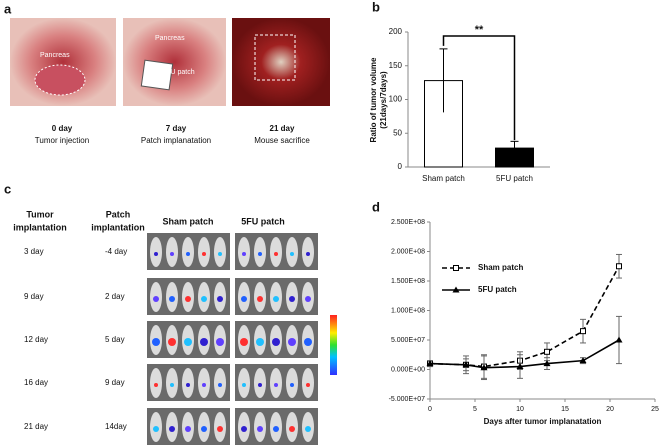  Describe the element at coordinates (8, 8) in the screenshot. I see `panel-label: a` at that location.